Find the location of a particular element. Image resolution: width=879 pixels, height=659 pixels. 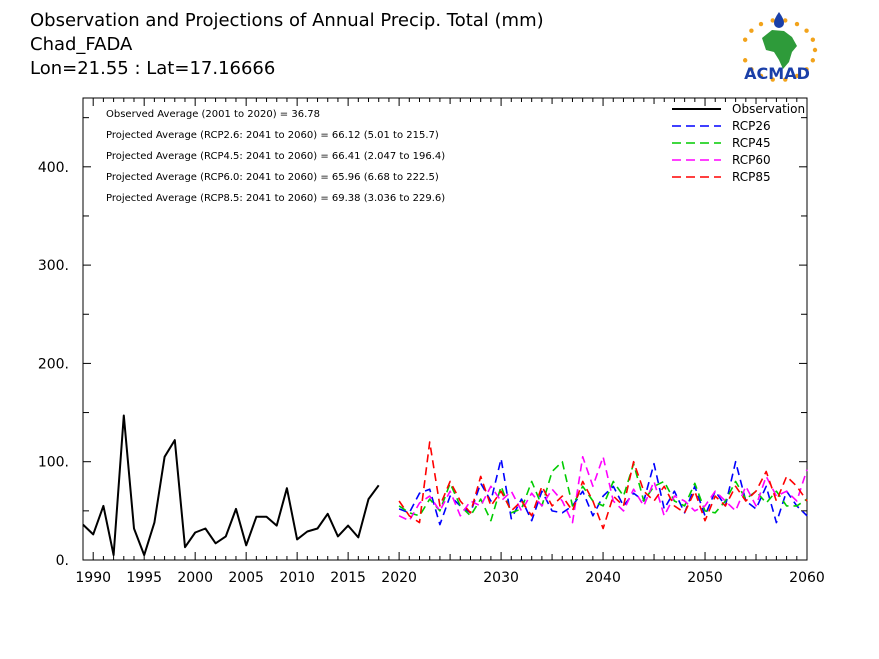

y-tick-label: 400. is located at coordinates (53, 168).